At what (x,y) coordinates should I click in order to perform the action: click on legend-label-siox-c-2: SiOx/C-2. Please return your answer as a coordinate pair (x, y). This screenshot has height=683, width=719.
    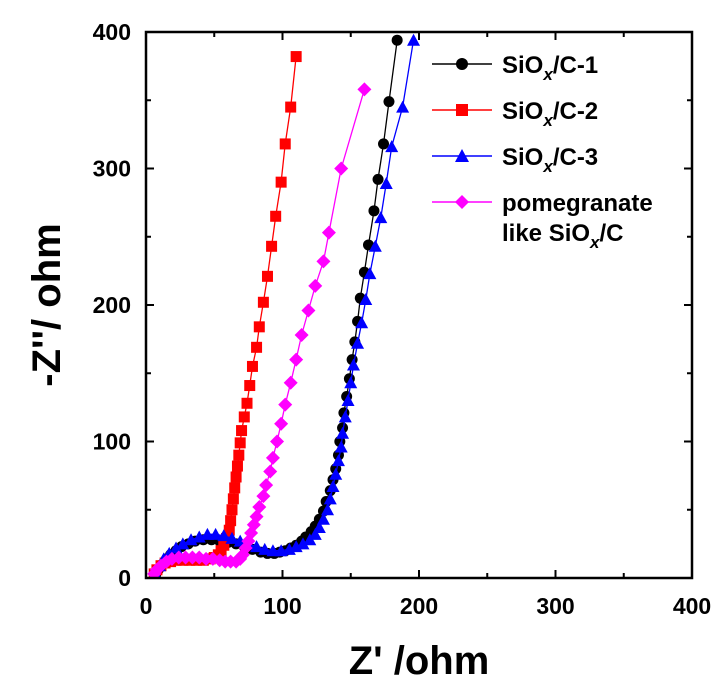
    Looking at the image, I should click on (550, 114).